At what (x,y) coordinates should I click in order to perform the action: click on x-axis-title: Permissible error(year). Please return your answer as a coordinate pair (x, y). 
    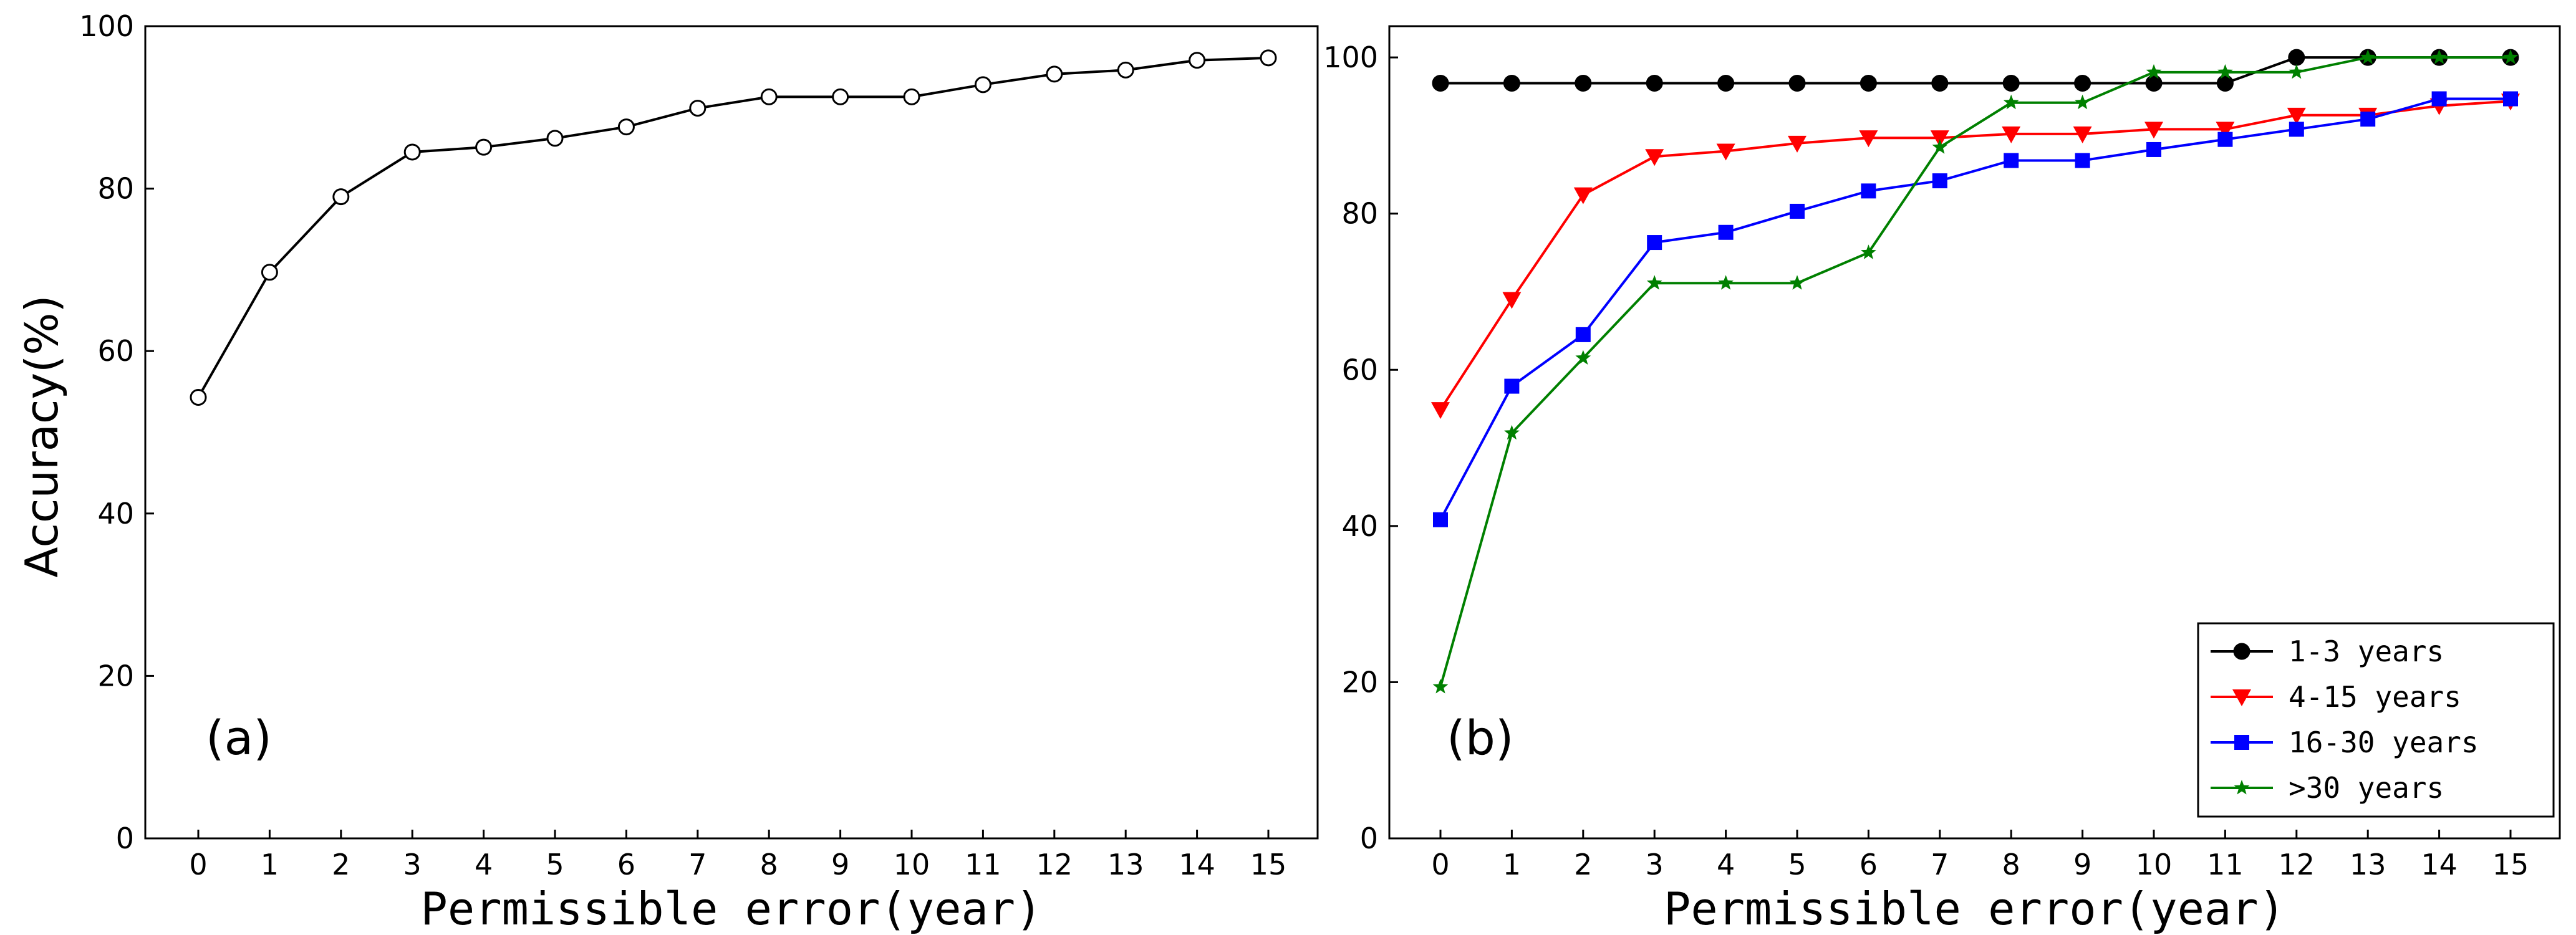
    Looking at the image, I should click on (732, 909).